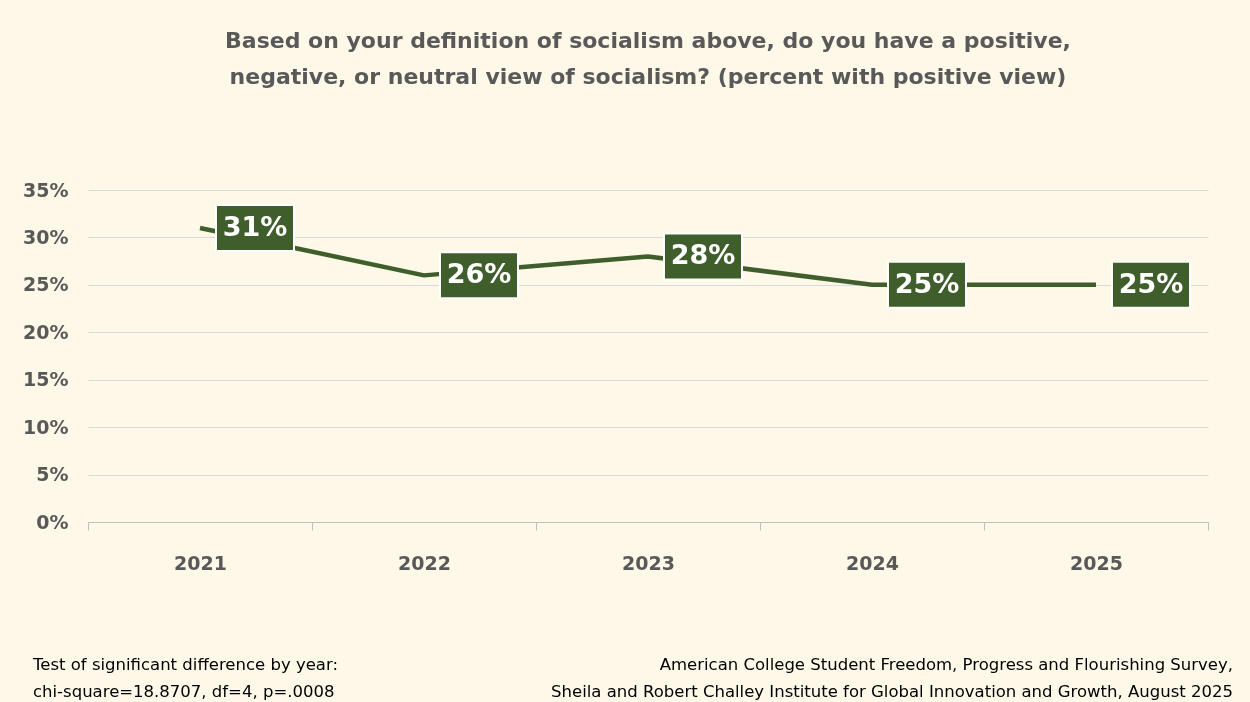 This screenshot has width=1250, height=702. Describe the element at coordinates (872, 562) in the screenshot. I see `x-tick-label: 2024` at that location.